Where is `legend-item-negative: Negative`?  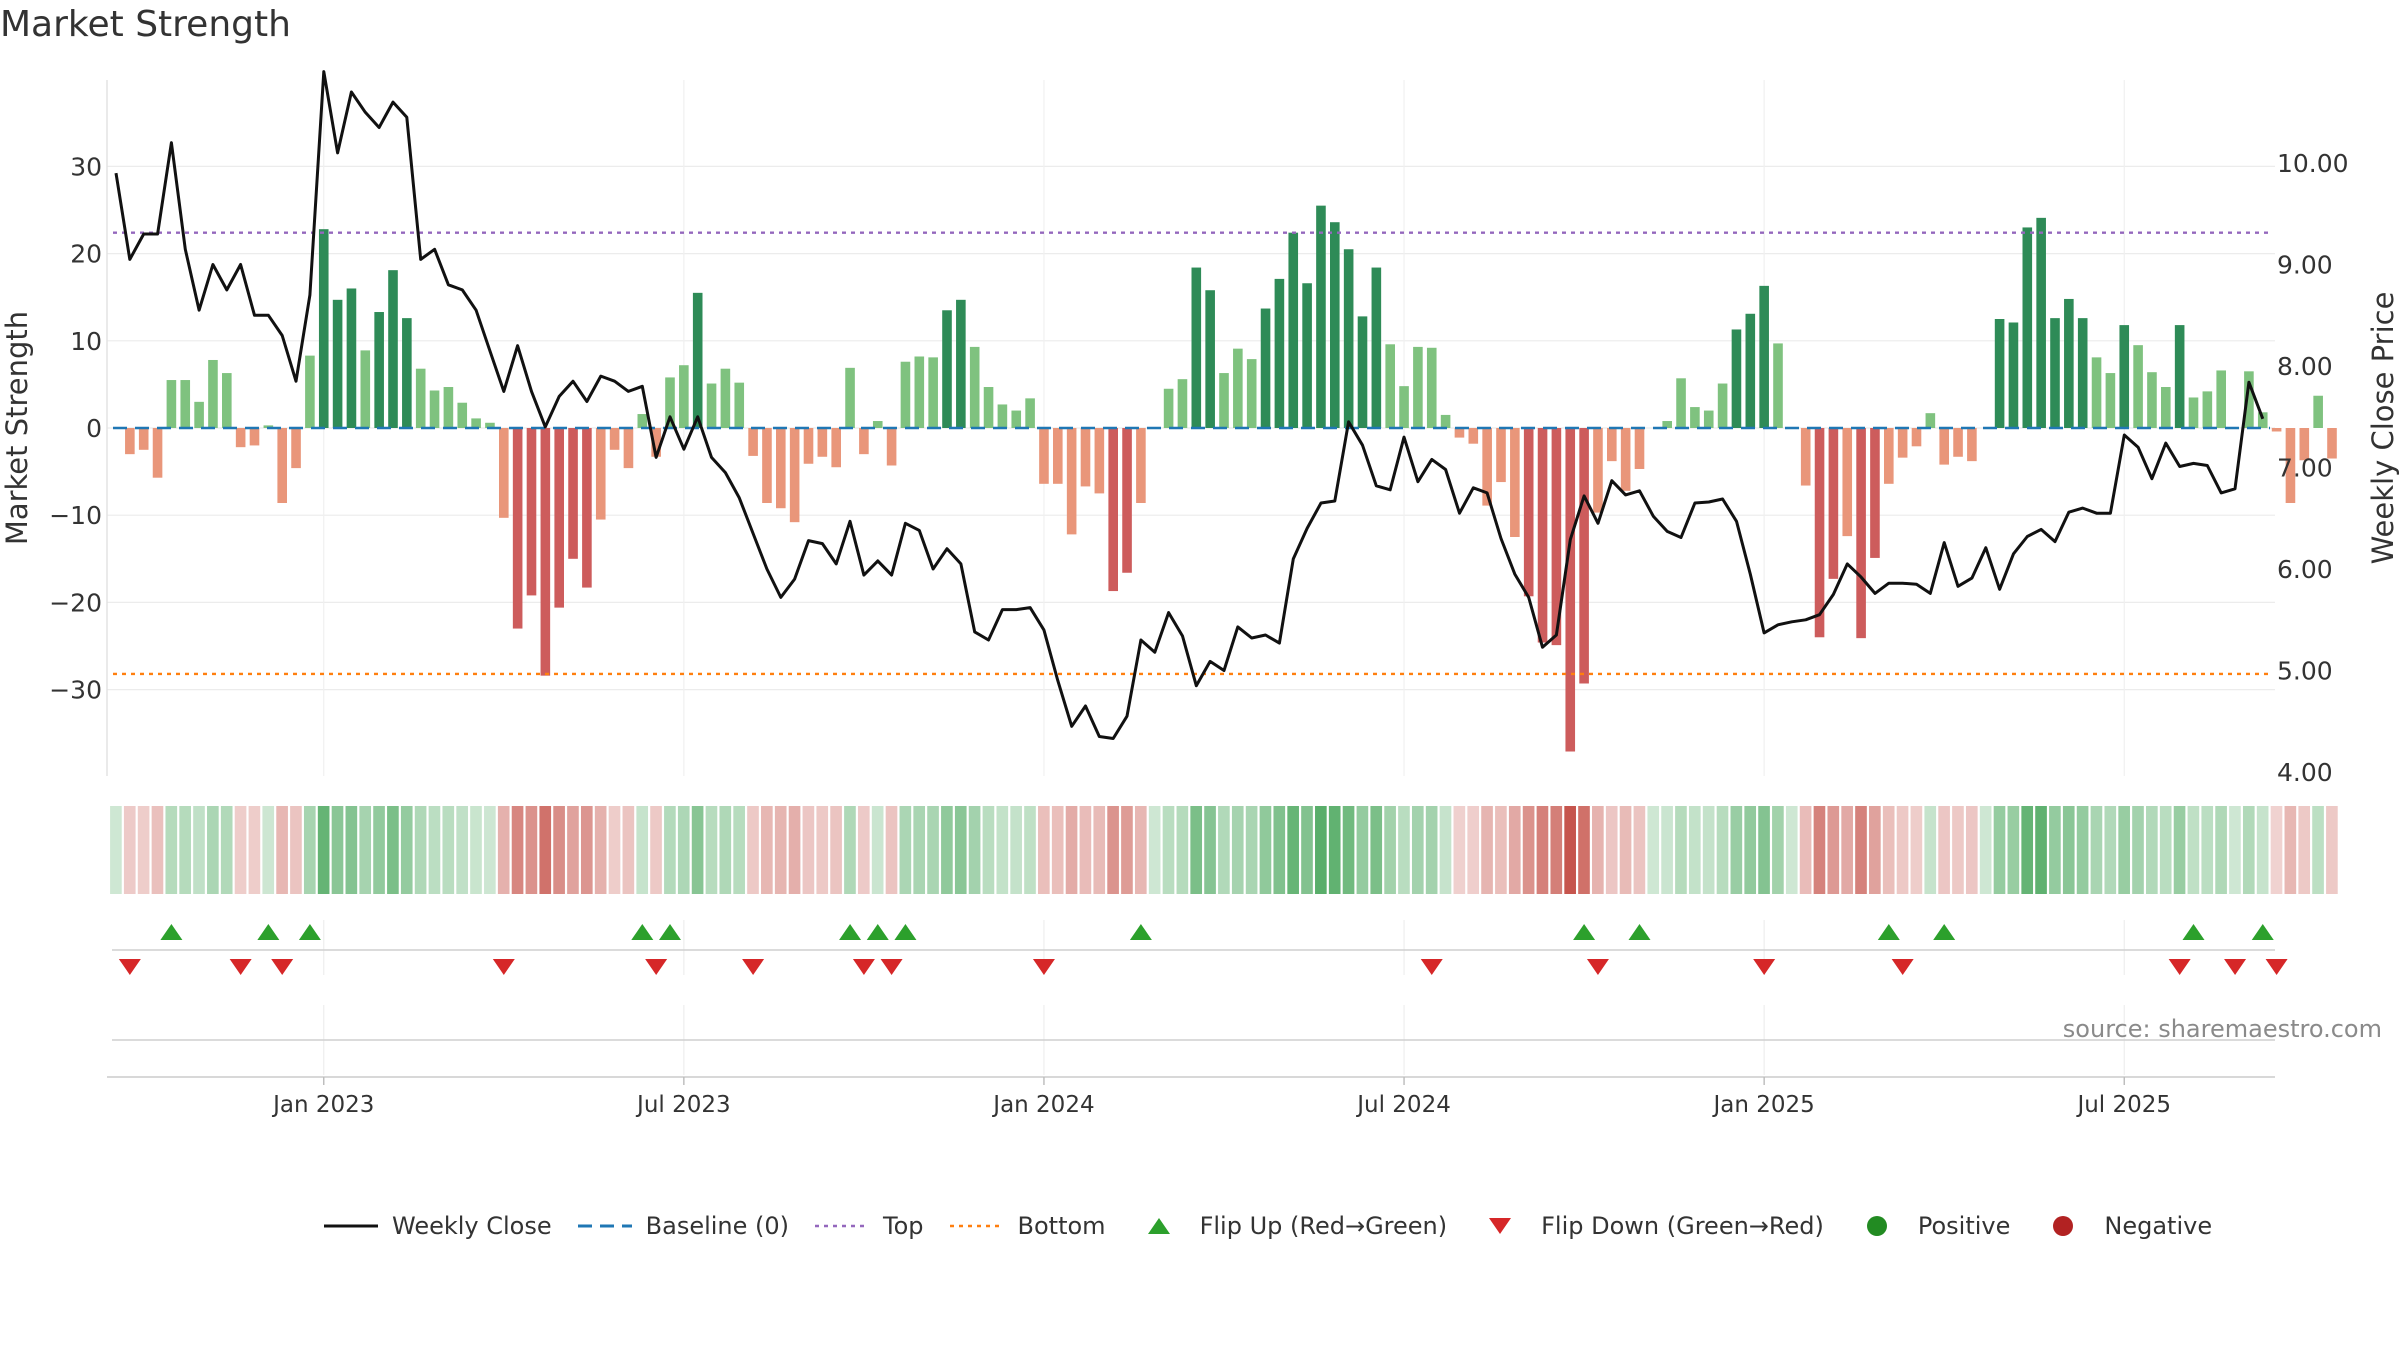
legend-item-negative: Negative is located at coordinates (2122, 1226).